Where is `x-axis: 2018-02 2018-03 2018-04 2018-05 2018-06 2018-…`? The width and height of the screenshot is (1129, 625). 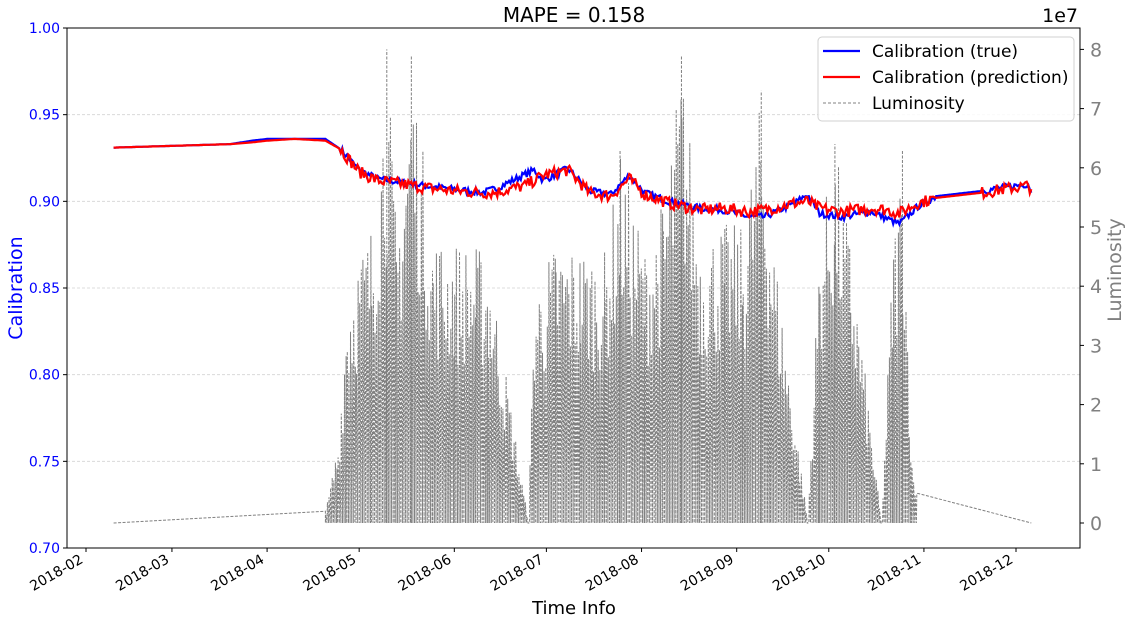 x-axis: 2018-02 2018-03 2018-04 2018-05 2018-06 2018-… is located at coordinates (522, 571).